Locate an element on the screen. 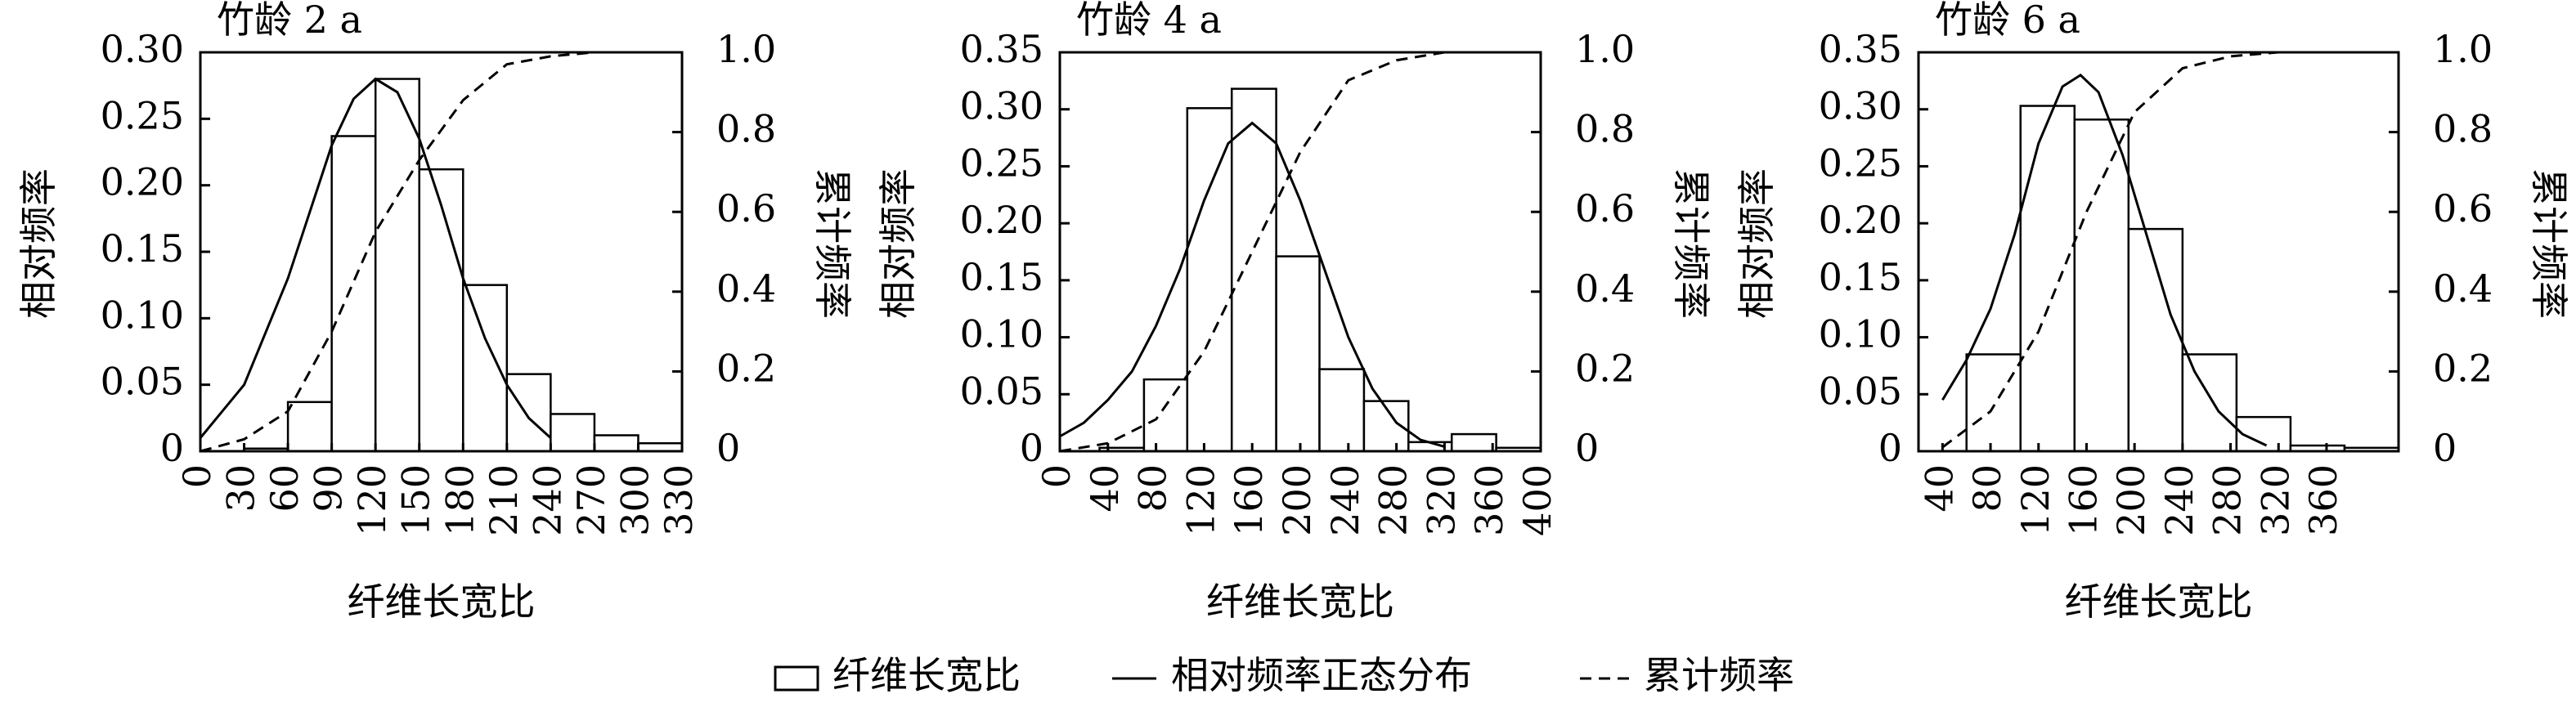 Image resolution: width=2576 pixels, height=703 pixels. x-tick-label: 300 is located at coordinates (635, 500).